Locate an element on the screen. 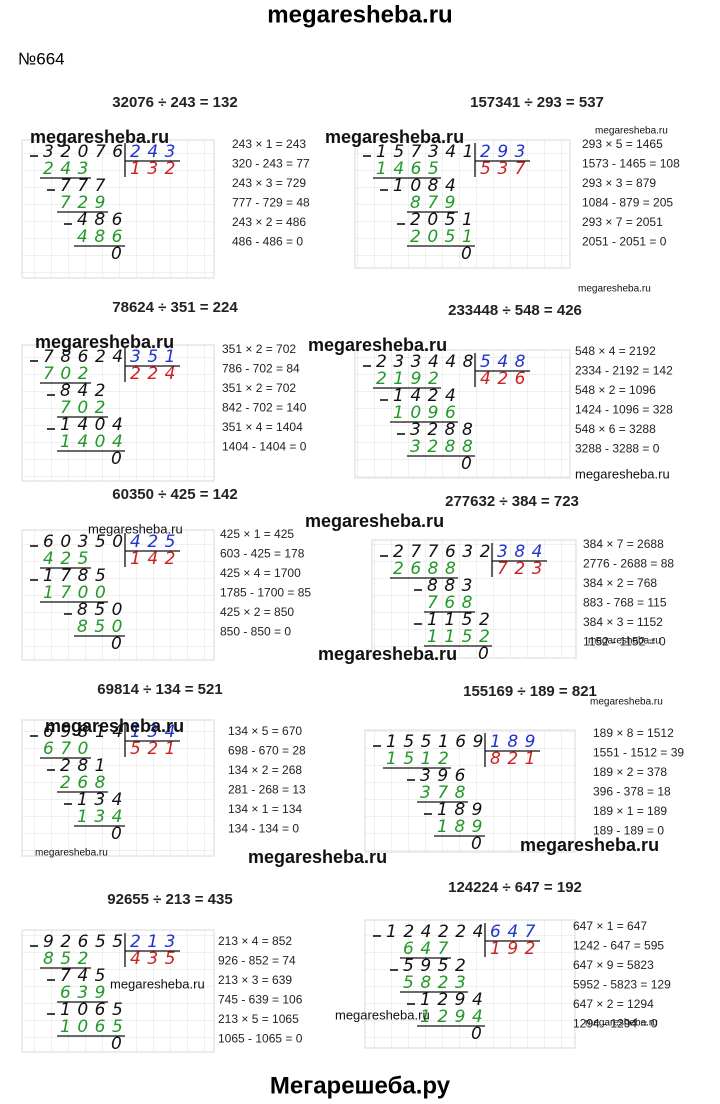  problem-title: 124224 ÷ 647 = 192 is located at coordinates (515, 887).